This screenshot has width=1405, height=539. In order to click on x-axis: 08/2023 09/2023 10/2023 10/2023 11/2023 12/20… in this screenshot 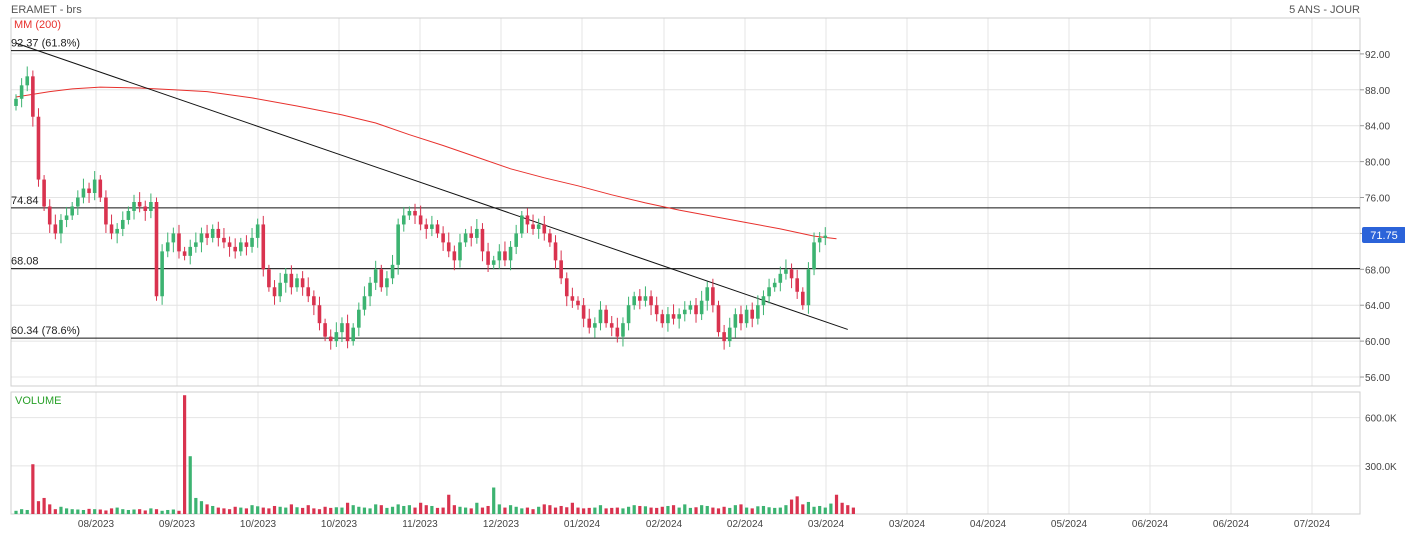, I will do `click(704, 524)`.